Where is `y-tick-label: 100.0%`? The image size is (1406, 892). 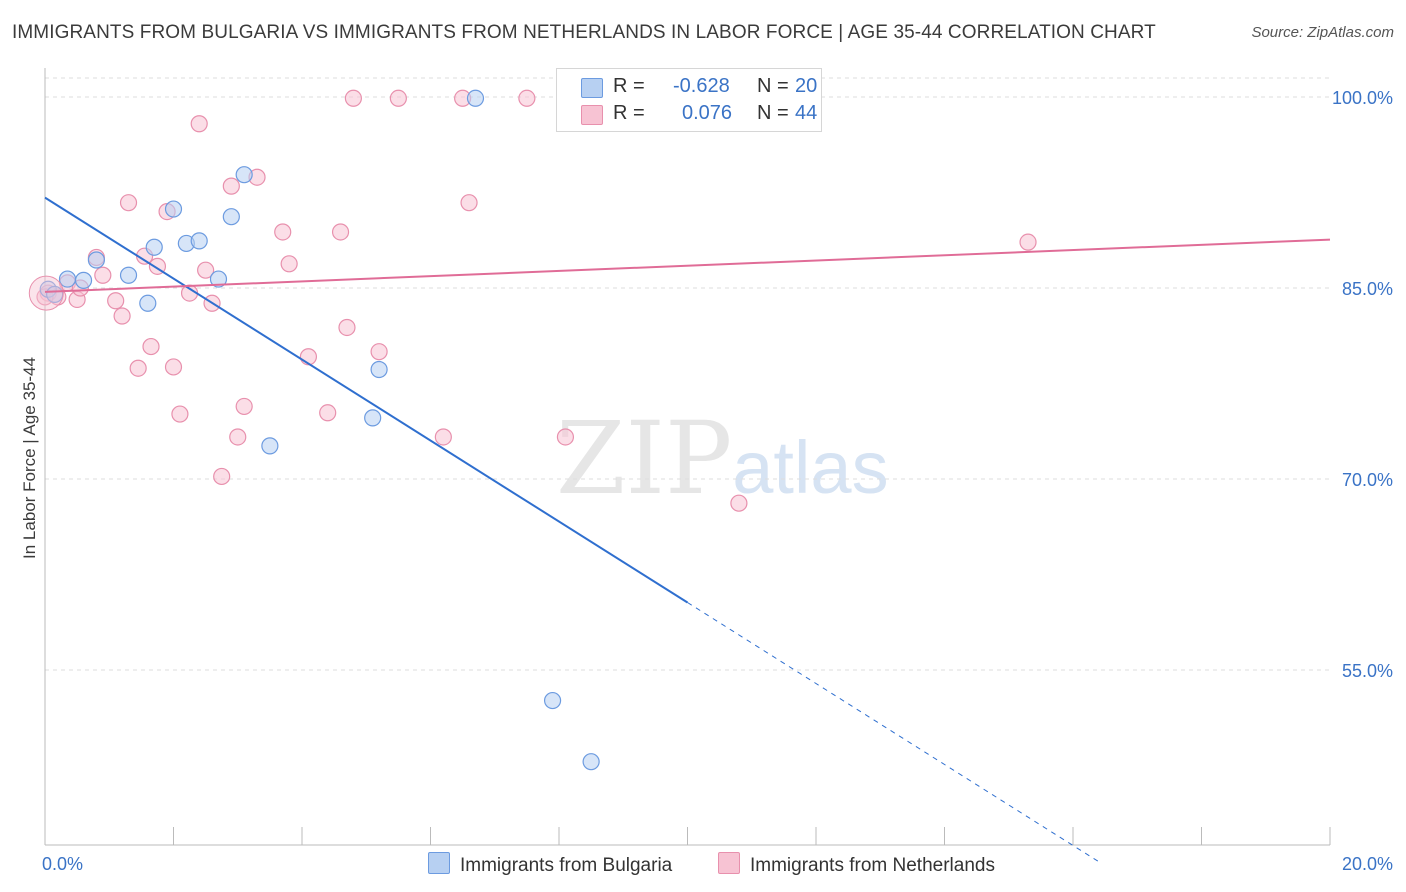 y-tick-label: 100.0% is located at coordinates (1362, 98).